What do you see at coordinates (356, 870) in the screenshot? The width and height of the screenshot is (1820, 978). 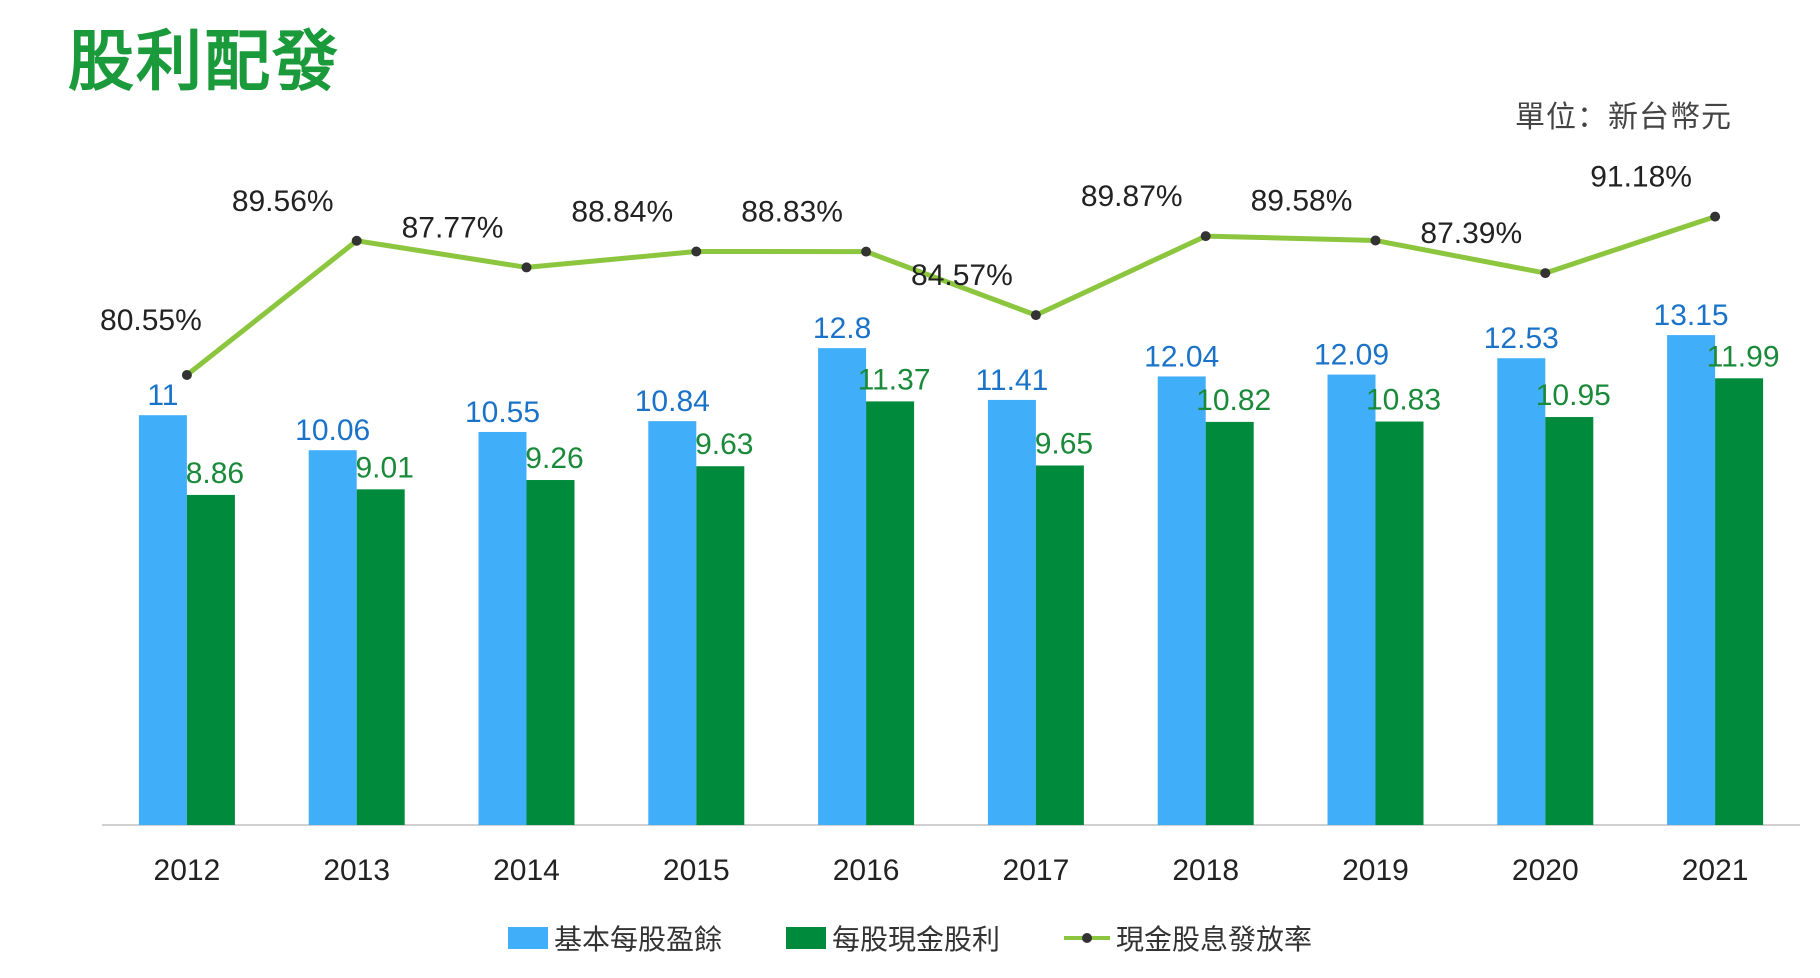 I see `x-tick-label: 2013` at bounding box center [356, 870].